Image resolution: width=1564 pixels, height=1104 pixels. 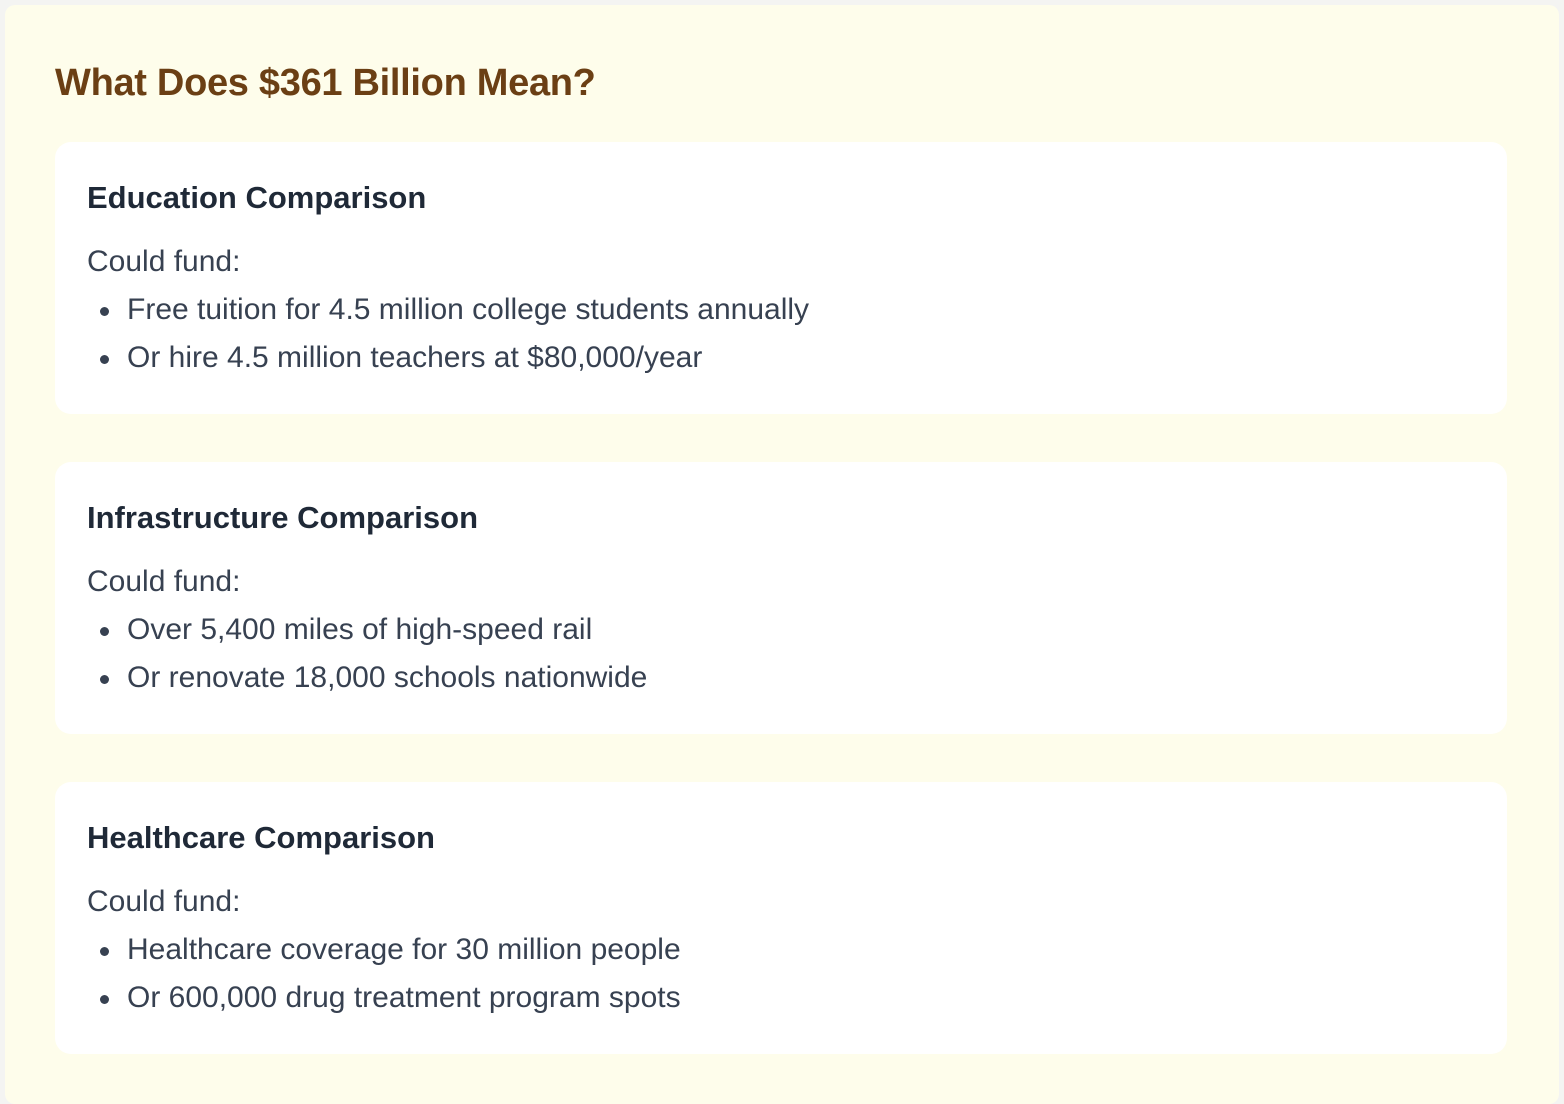 What do you see at coordinates (257, 197) in the screenshot?
I see `card-title: Education Comparison` at bounding box center [257, 197].